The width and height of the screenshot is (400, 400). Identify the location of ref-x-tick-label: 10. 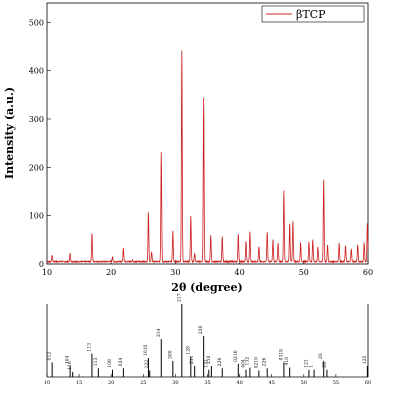
(47, 383).